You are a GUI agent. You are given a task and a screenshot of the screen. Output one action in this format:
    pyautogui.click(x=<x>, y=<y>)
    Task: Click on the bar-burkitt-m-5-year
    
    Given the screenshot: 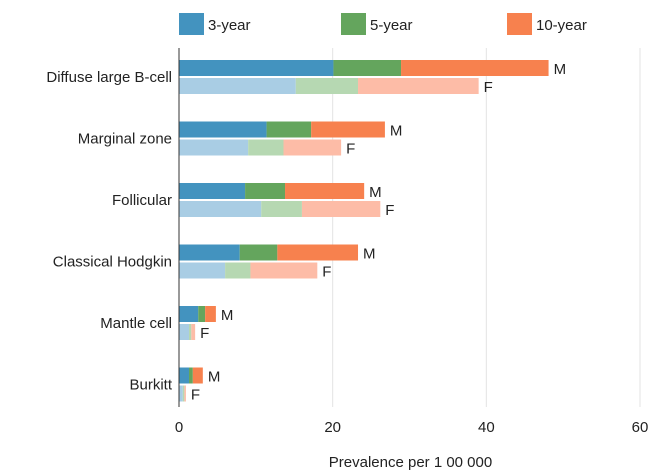 What is the action you would take?
    pyautogui.click(x=190, y=375)
    